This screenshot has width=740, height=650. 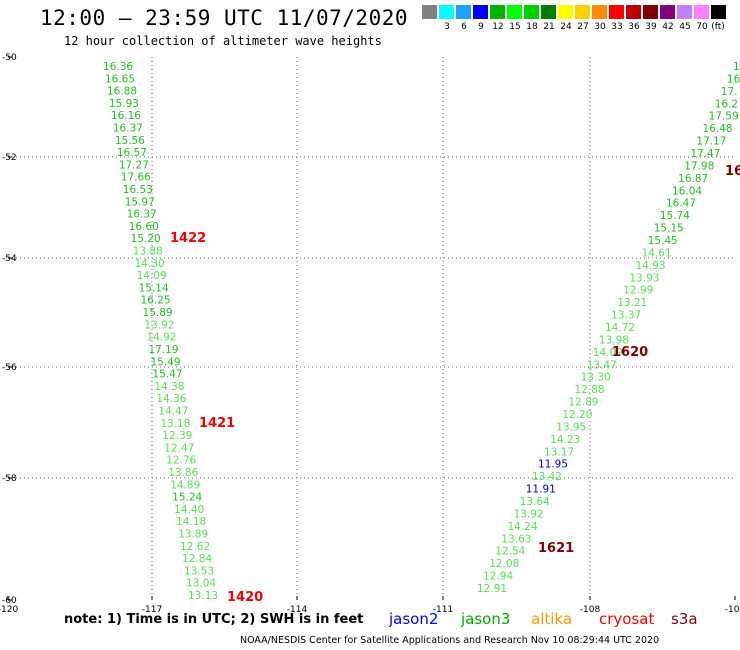 I want to click on wave-height-label: 16.25, so click(x=156, y=301).